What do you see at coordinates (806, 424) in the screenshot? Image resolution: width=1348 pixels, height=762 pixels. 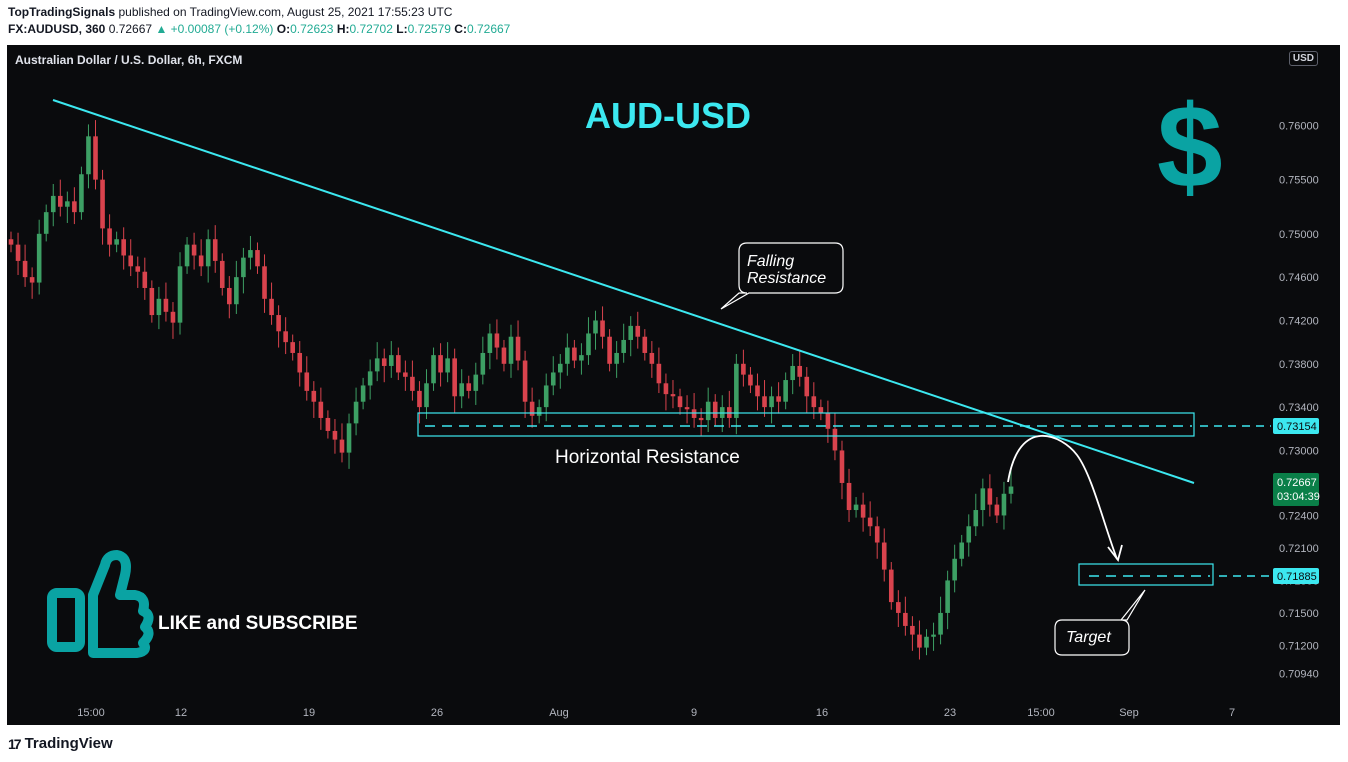 I see `horizontal-resistance-zone` at bounding box center [806, 424].